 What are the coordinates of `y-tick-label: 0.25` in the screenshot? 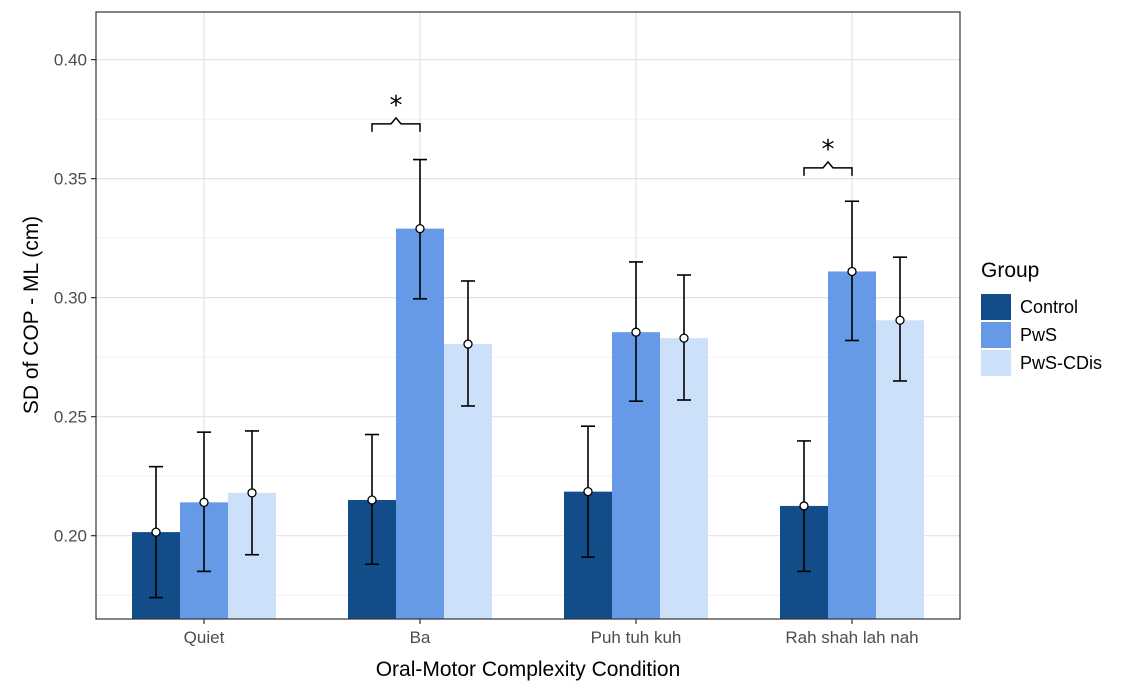 It's located at (70, 417).